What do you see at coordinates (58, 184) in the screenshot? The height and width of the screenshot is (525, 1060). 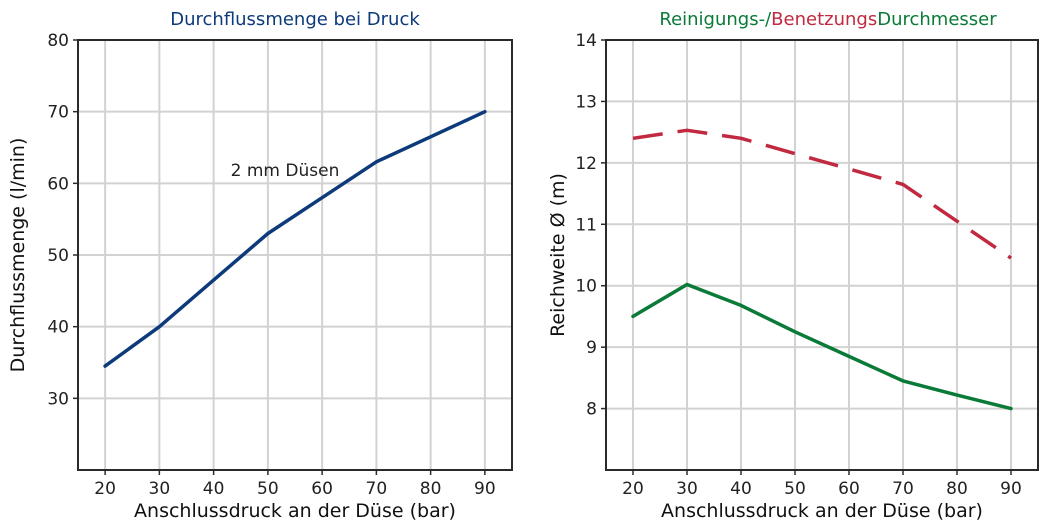 I see `y-tick-label: 60` at bounding box center [58, 184].